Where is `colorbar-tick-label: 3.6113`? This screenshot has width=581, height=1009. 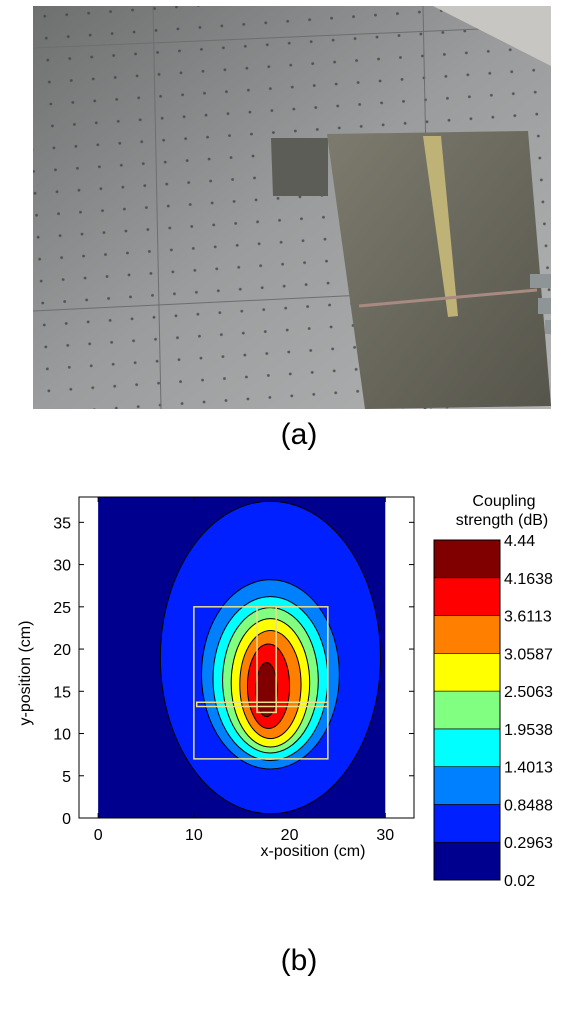 colorbar-tick-label: 3.6113 is located at coordinates (528, 617).